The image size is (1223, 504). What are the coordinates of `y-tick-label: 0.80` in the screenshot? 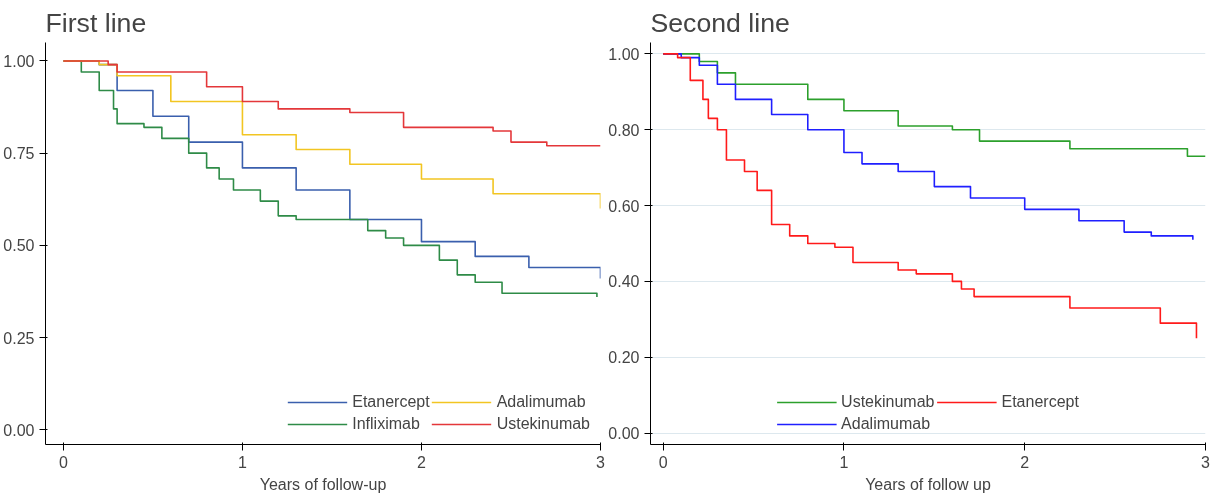 It's located at (624, 130).